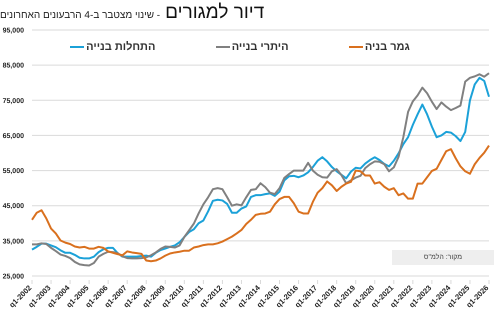  What do you see at coordinates (260, 47) in the screenshot?
I see `legend-label: היתרי בנייה` at bounding box center [260, 47].